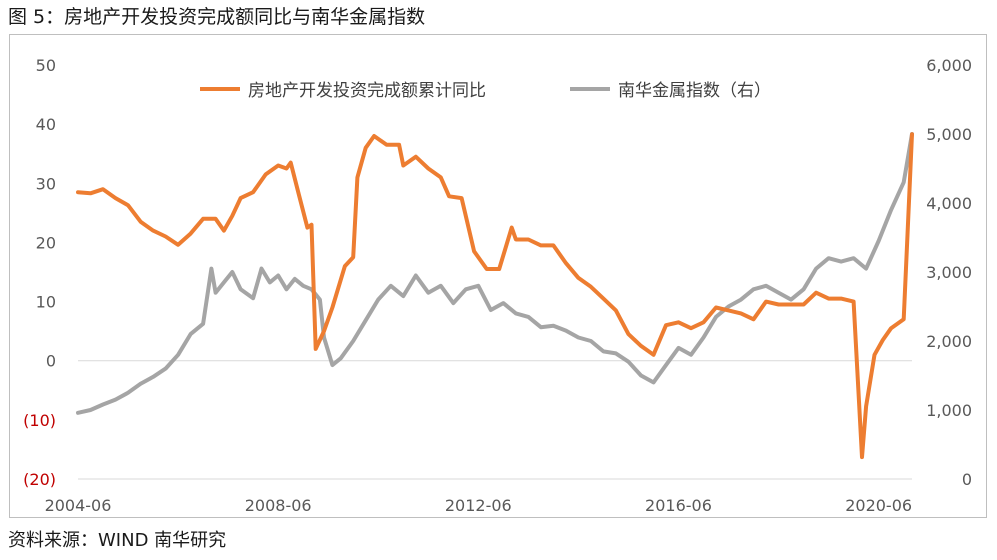 This screenshot has height=560, width=997. What do you see at coordinates (117, 540) in the screenshot?
I see `source-note: 资料来源：WIND 南华研究` at bounding box center [117, 540].